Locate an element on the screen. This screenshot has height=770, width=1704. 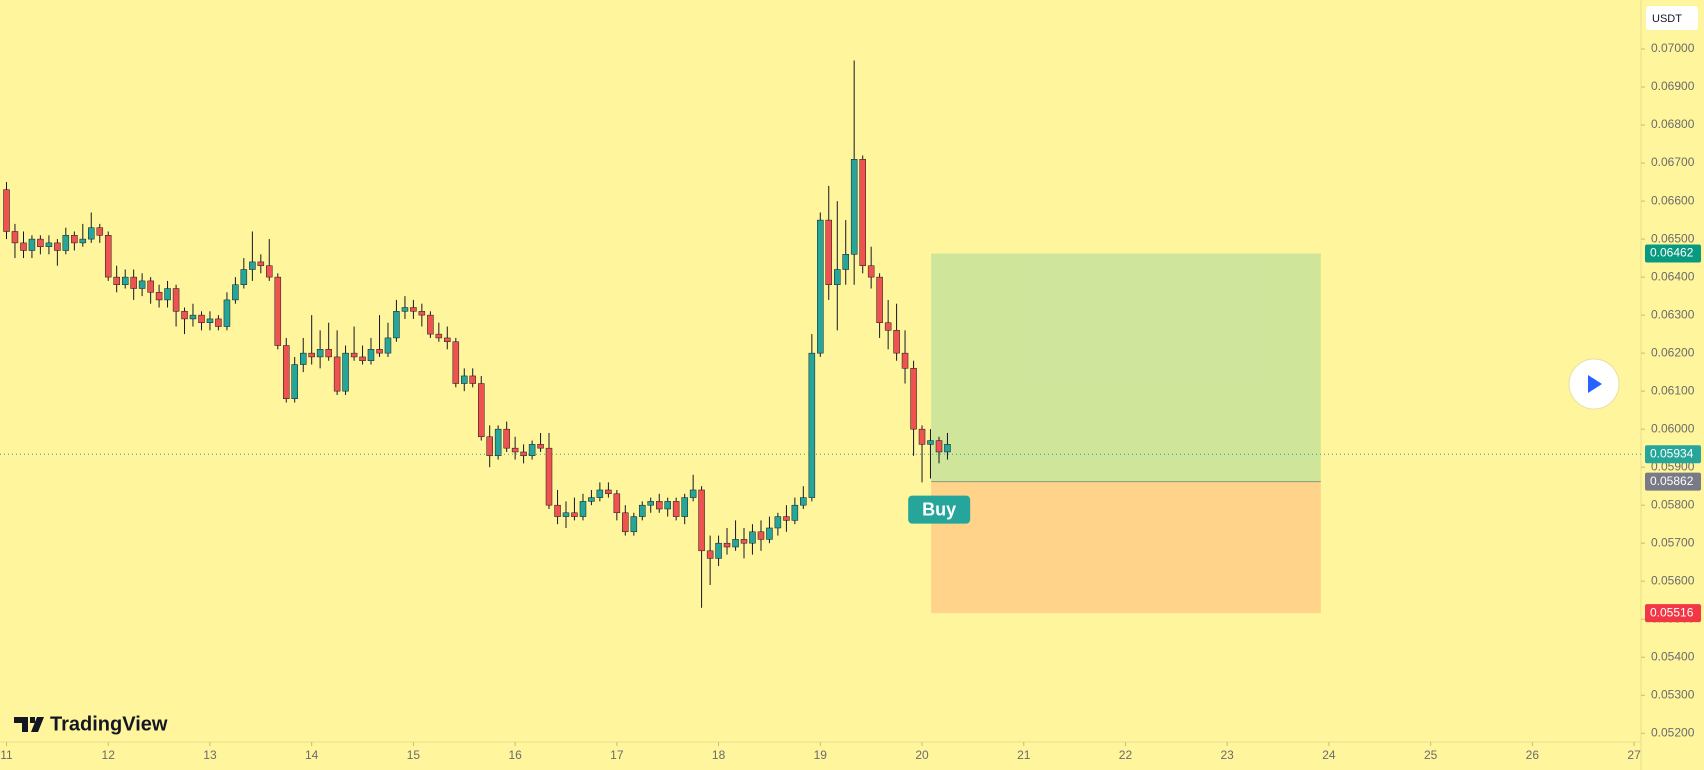
x-tick-label: 27 is located at coordinates (1634, 755).